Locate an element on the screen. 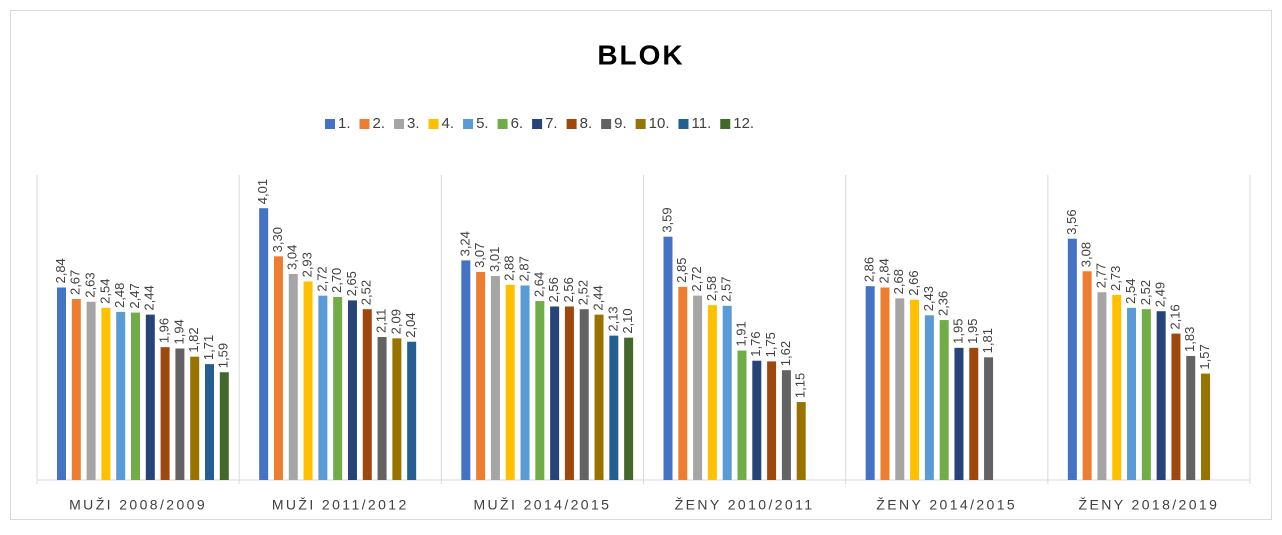 This screenshot has height=535, width=1282. data-label: 2,86 is located at coordinates (869, 269).